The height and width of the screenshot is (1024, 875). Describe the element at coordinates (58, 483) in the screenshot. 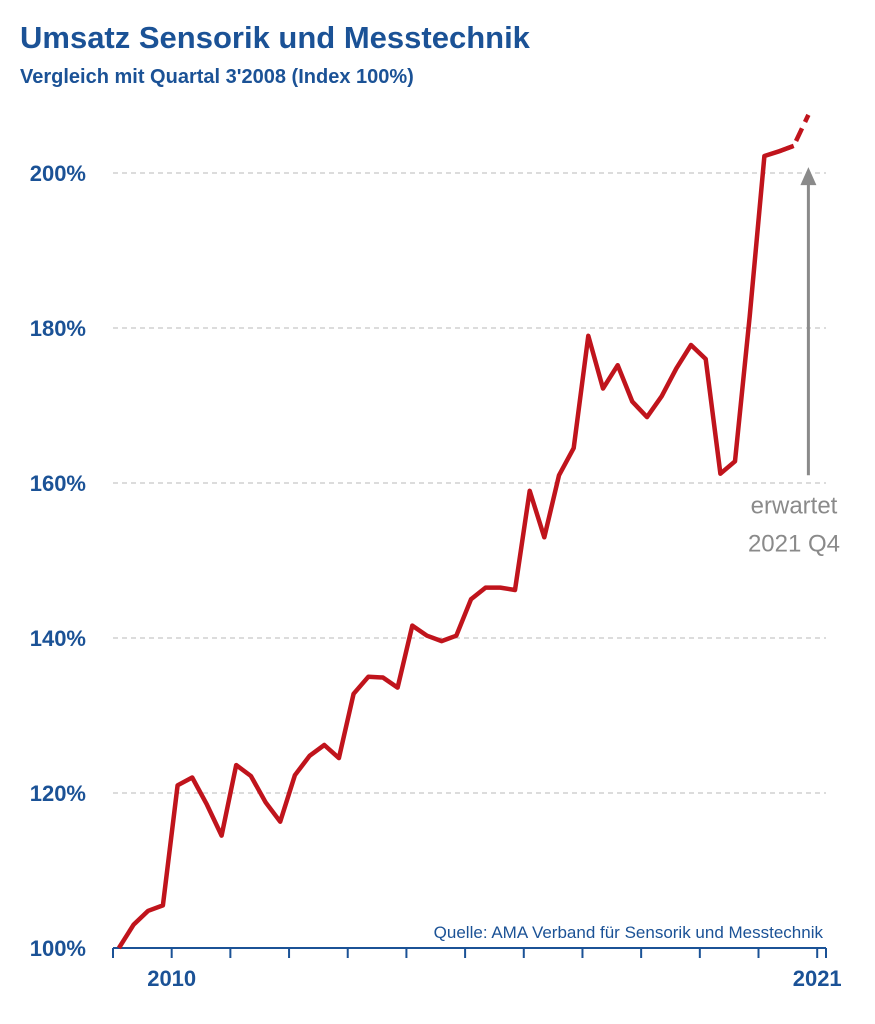

I see `y-tick-label: 160%` at that location.